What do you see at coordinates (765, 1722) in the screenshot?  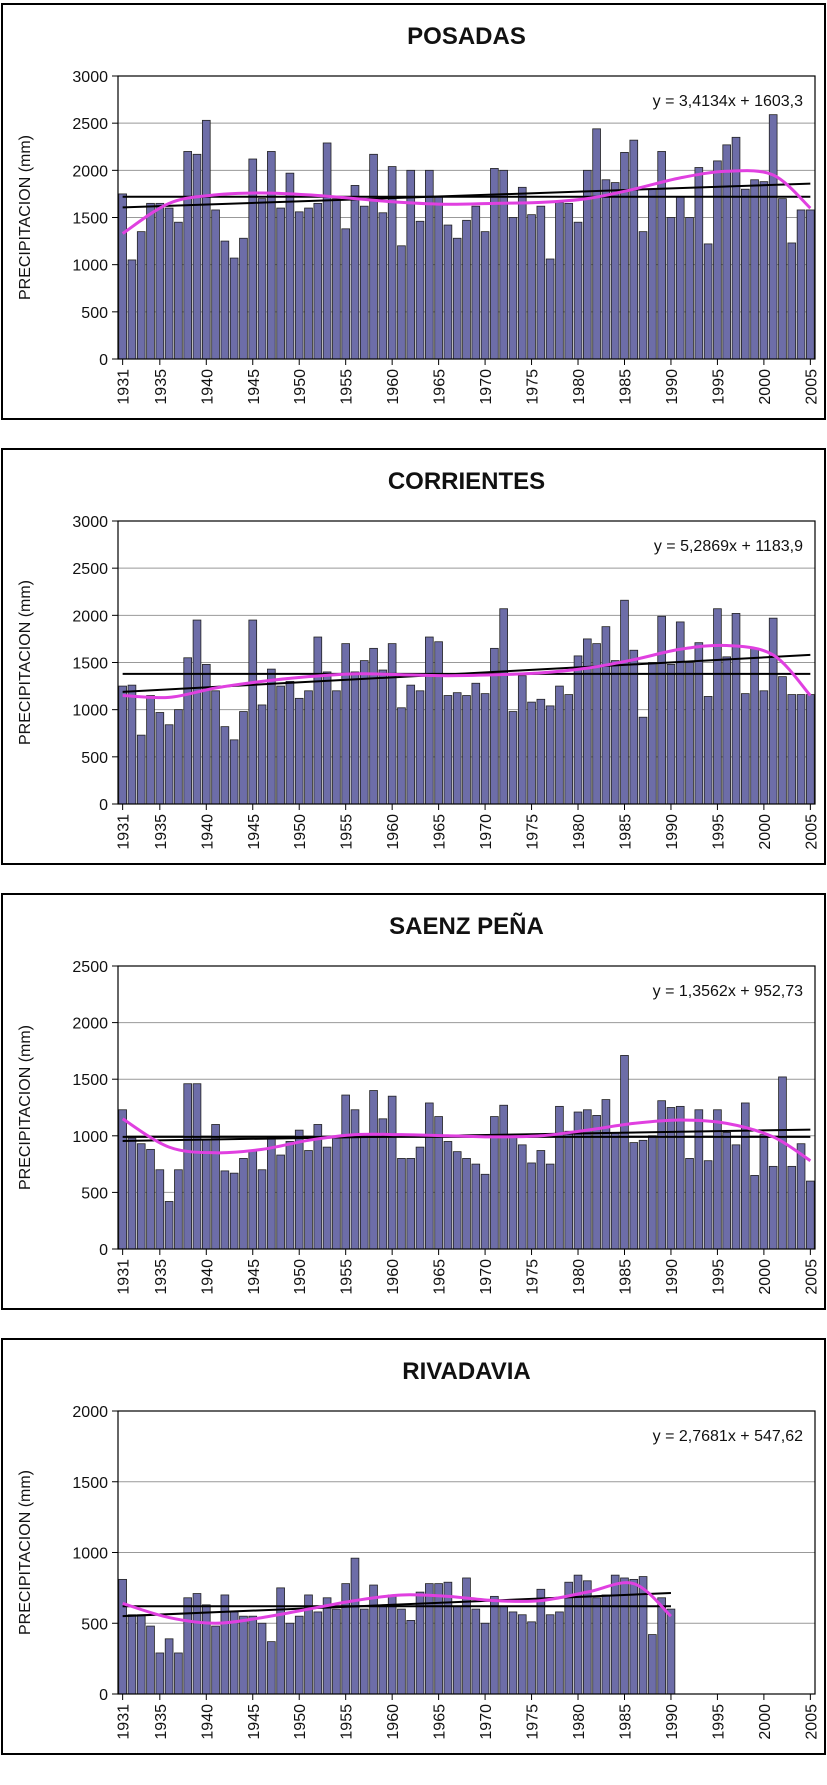 I see `x-tick-label: 2000` at bounding box center [765, 1722].